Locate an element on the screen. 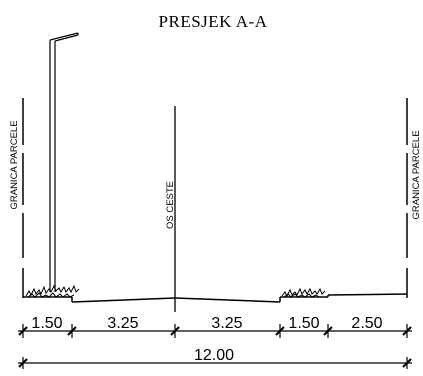 The width and height of the screenshot is (423, 376). segment-3-label: 3.25 is located at coordinates (226, 323).